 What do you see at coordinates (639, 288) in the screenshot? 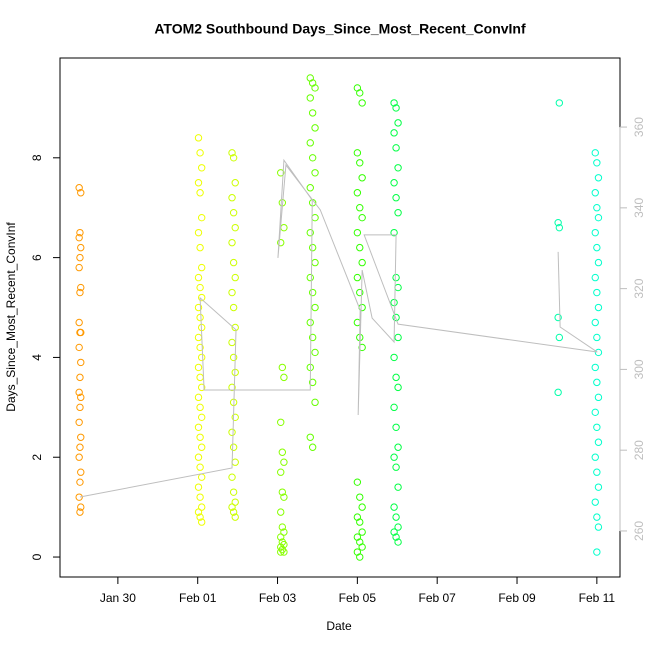
I see `y2-tick-label: 320` at bounding box center [639, 288].